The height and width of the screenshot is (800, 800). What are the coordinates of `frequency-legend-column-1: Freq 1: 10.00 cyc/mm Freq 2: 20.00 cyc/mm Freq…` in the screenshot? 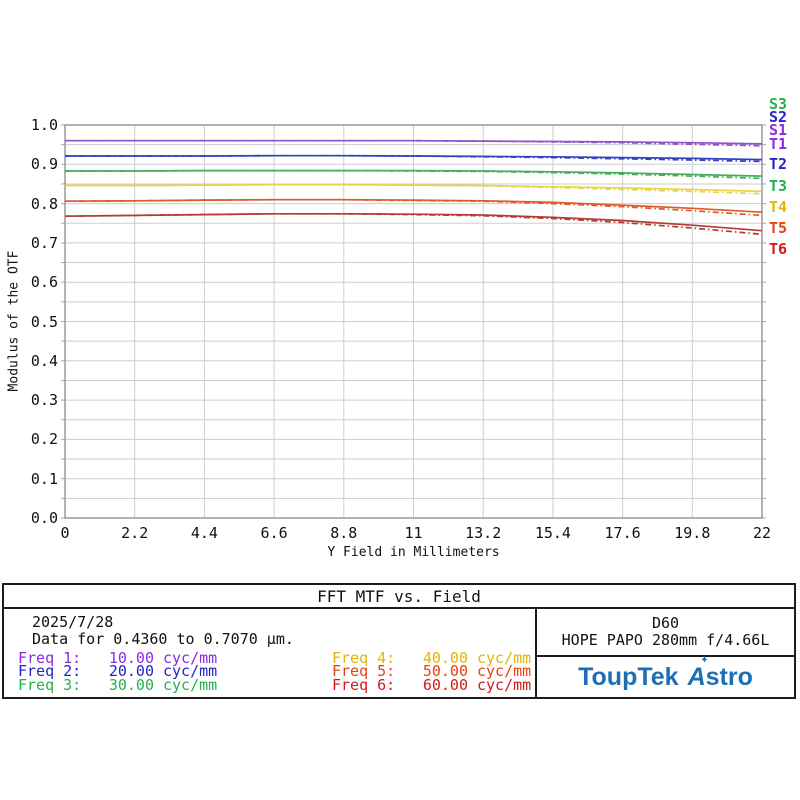 It's located at (118, 671).